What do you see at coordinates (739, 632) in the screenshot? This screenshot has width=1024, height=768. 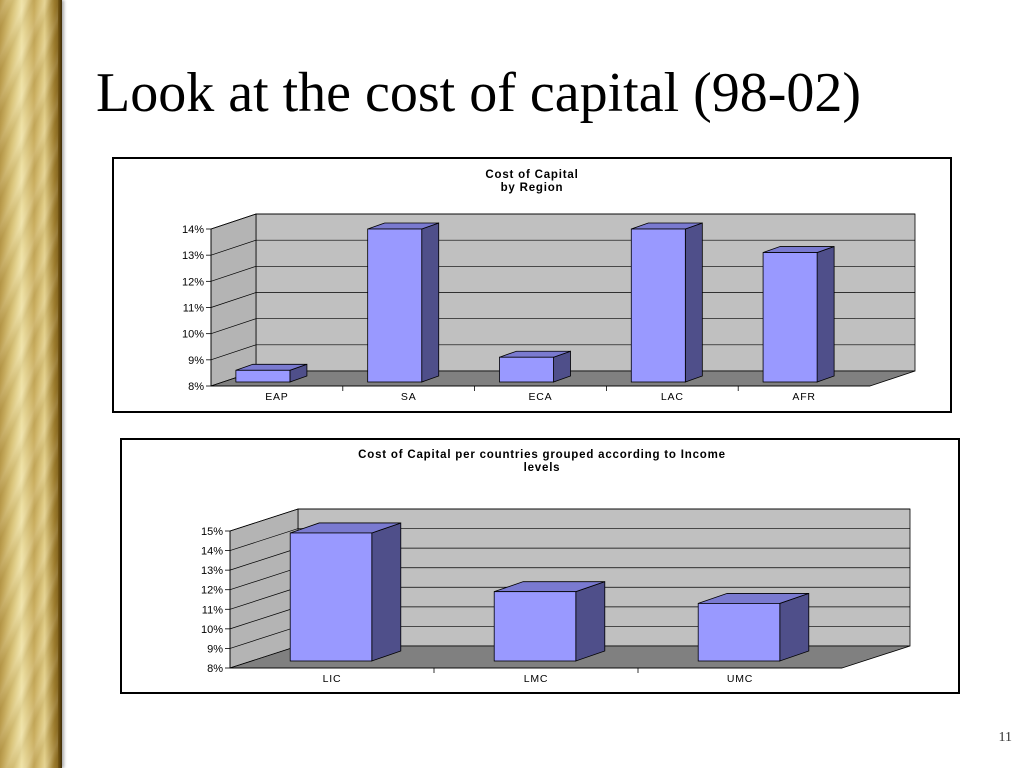 I see `income-chart-bar-umc` at bounding box center [739, 632].